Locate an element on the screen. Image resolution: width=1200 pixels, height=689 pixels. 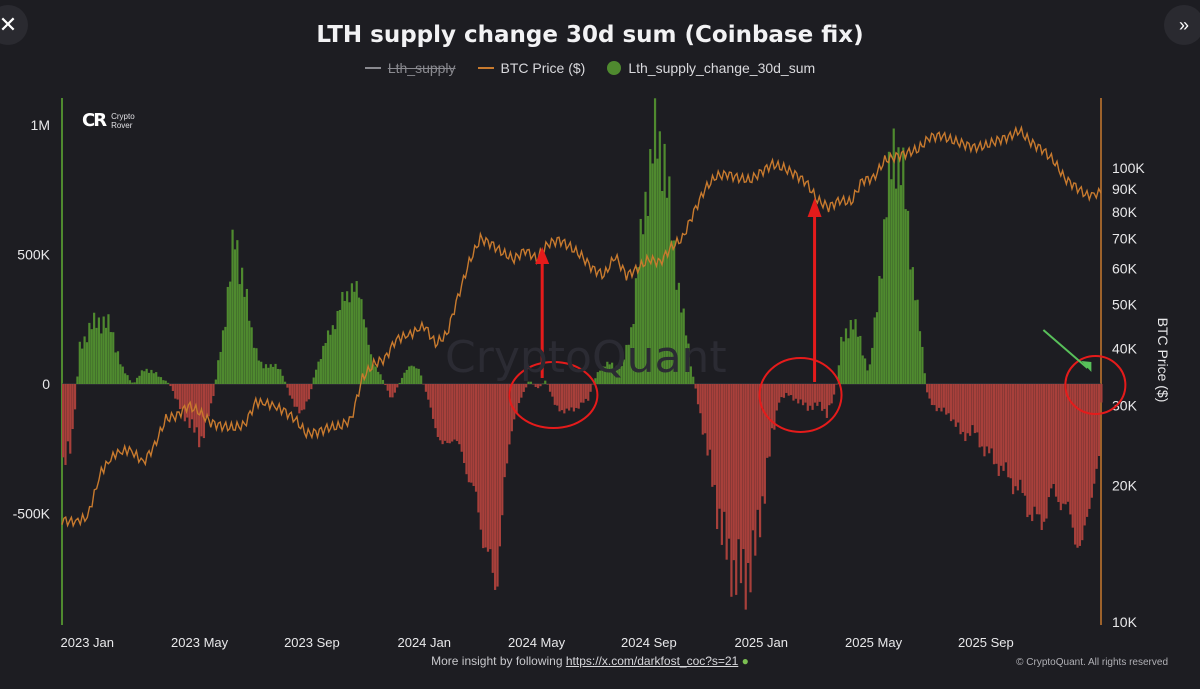
x-tick-label: 2024 Sep is located at coordinates (649, 642).